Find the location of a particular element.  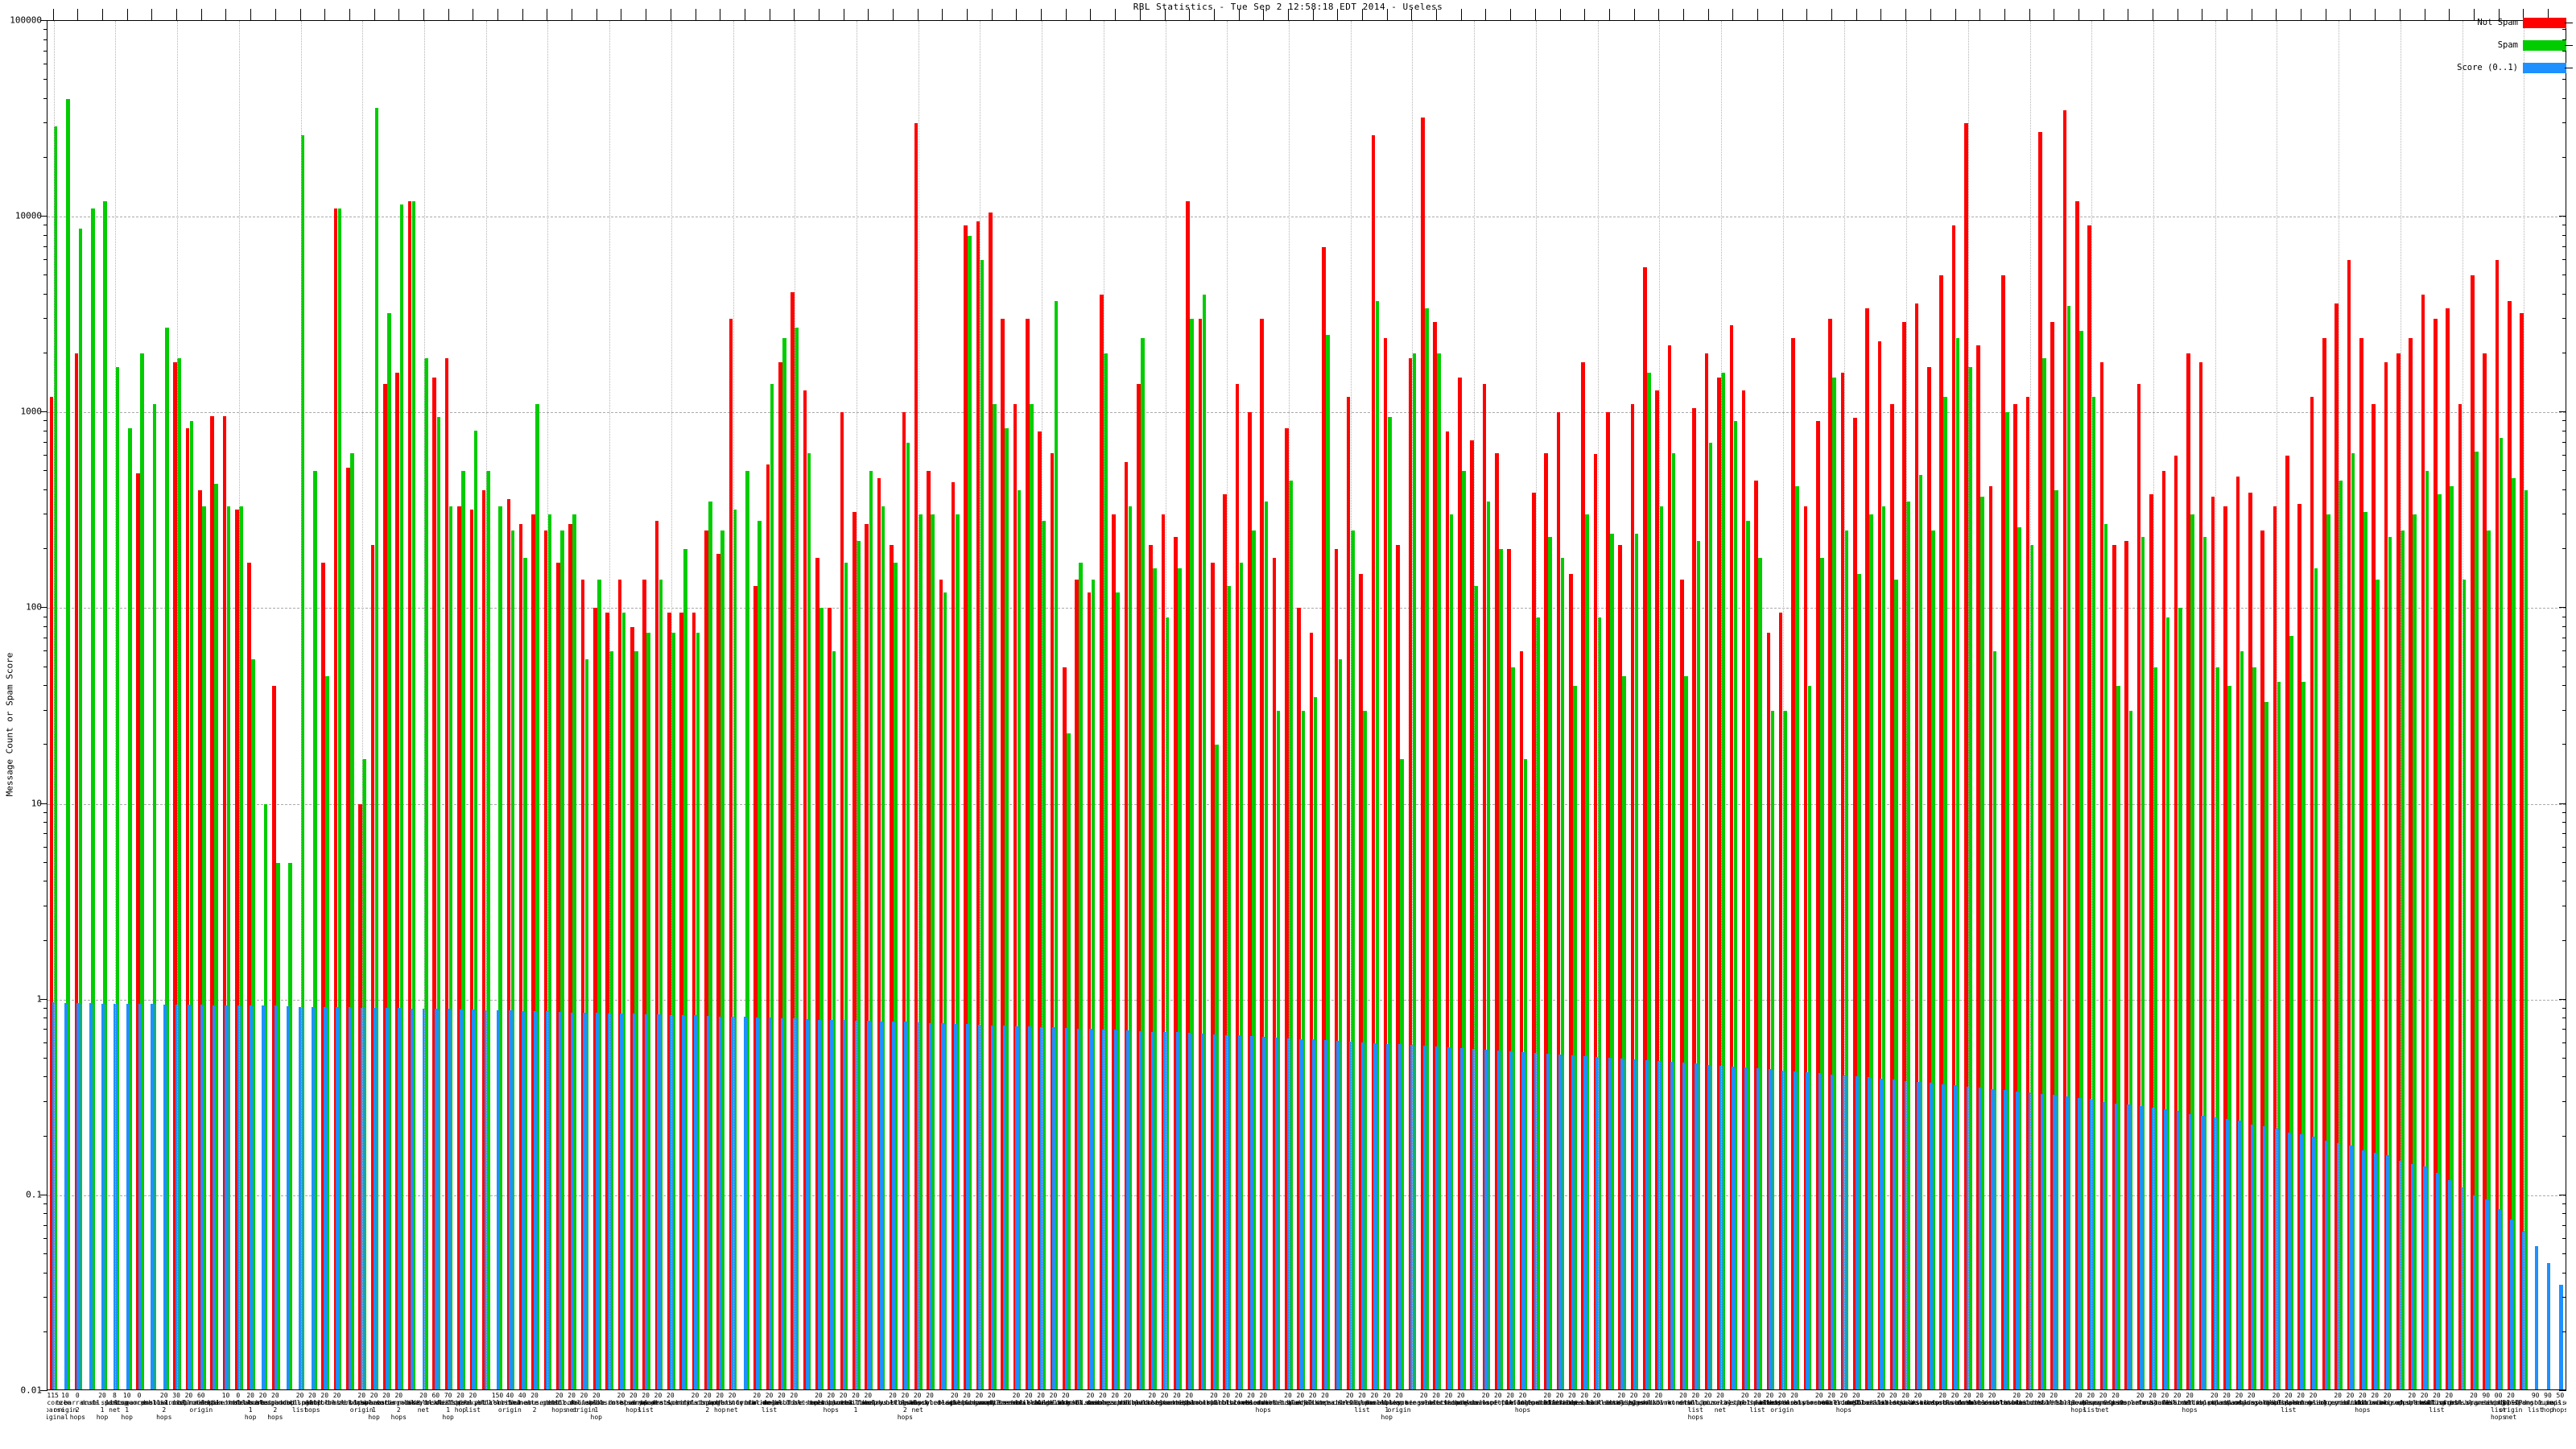

x-axis-tick-label: 20 list.dnswl net is located at coordinates (423, 1403).